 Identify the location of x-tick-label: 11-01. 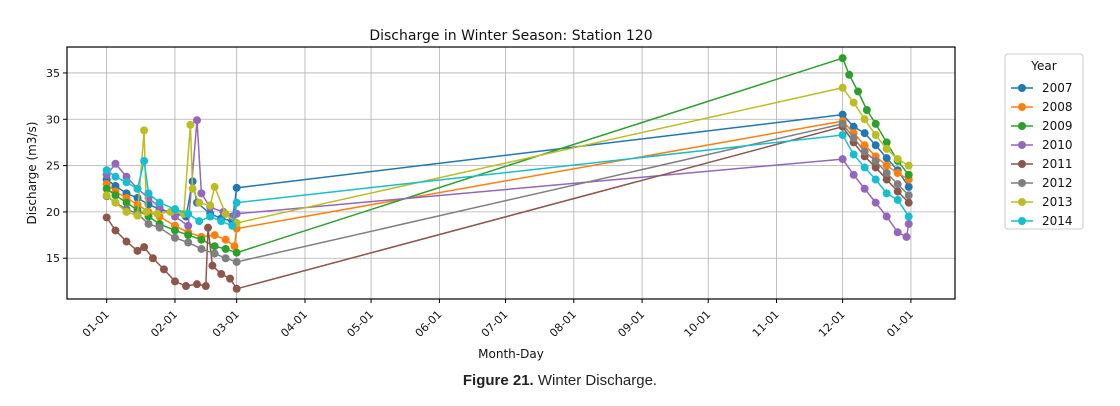
(766, 324).